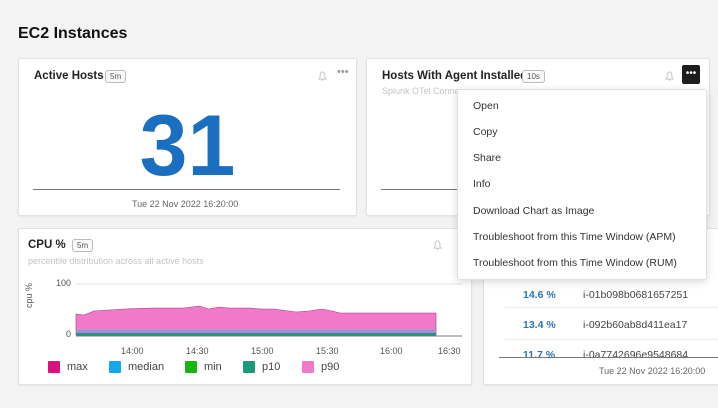  What do you see at coordinates (691, 74) in the screenshot?
I see `more-options-button-active: •••` at bounding box center [691, 74].